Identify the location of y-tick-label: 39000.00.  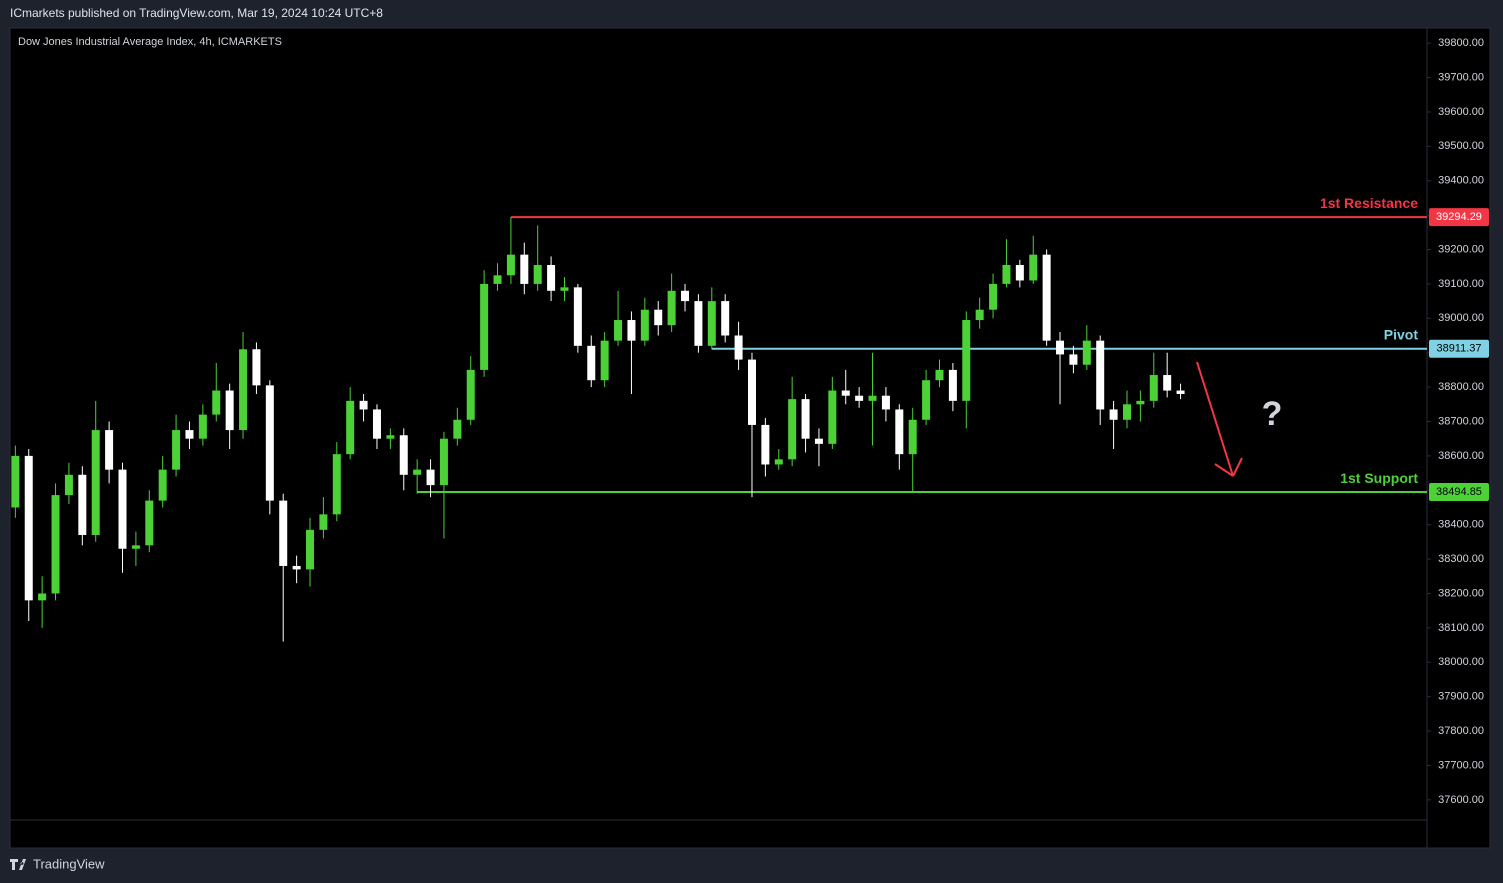
(1461, 318).